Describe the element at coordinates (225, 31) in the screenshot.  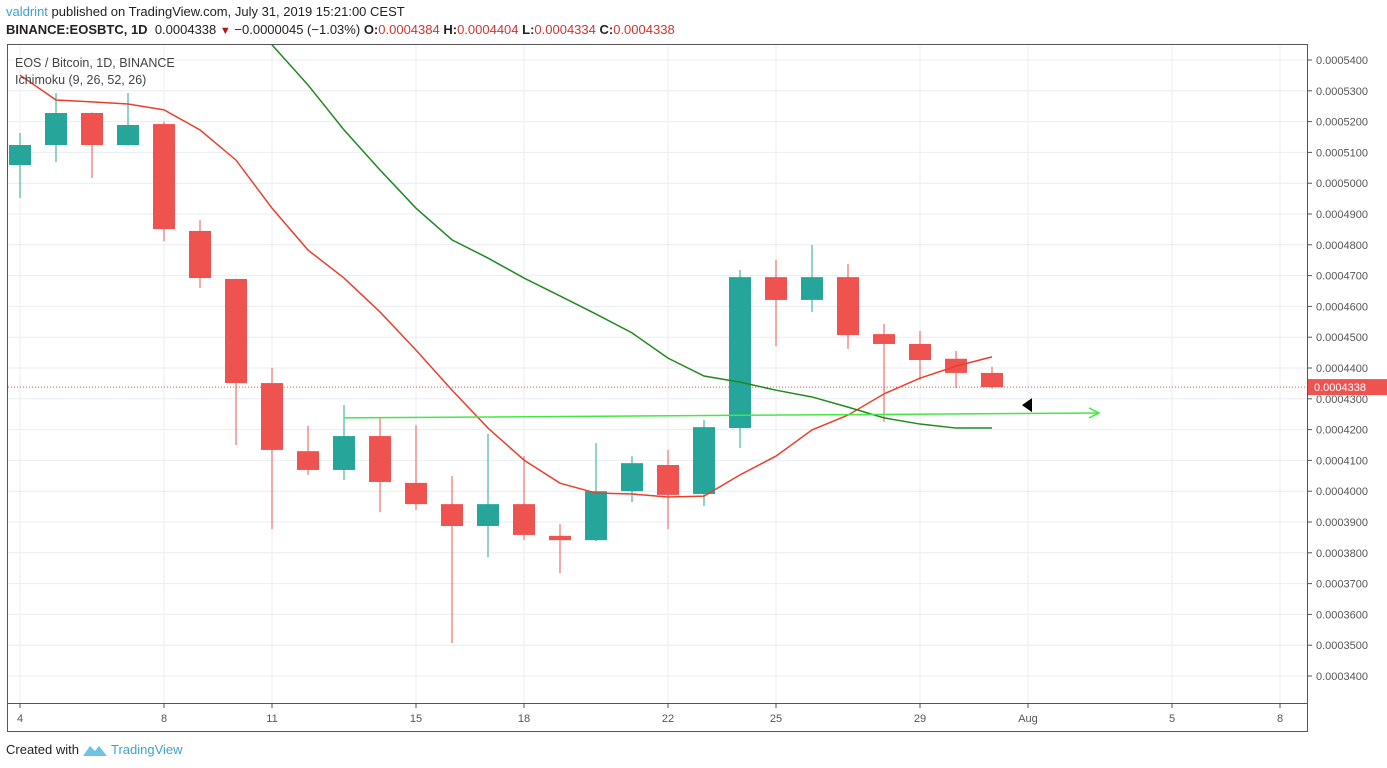
I see `triangle-down-icon: ▼` at that location.